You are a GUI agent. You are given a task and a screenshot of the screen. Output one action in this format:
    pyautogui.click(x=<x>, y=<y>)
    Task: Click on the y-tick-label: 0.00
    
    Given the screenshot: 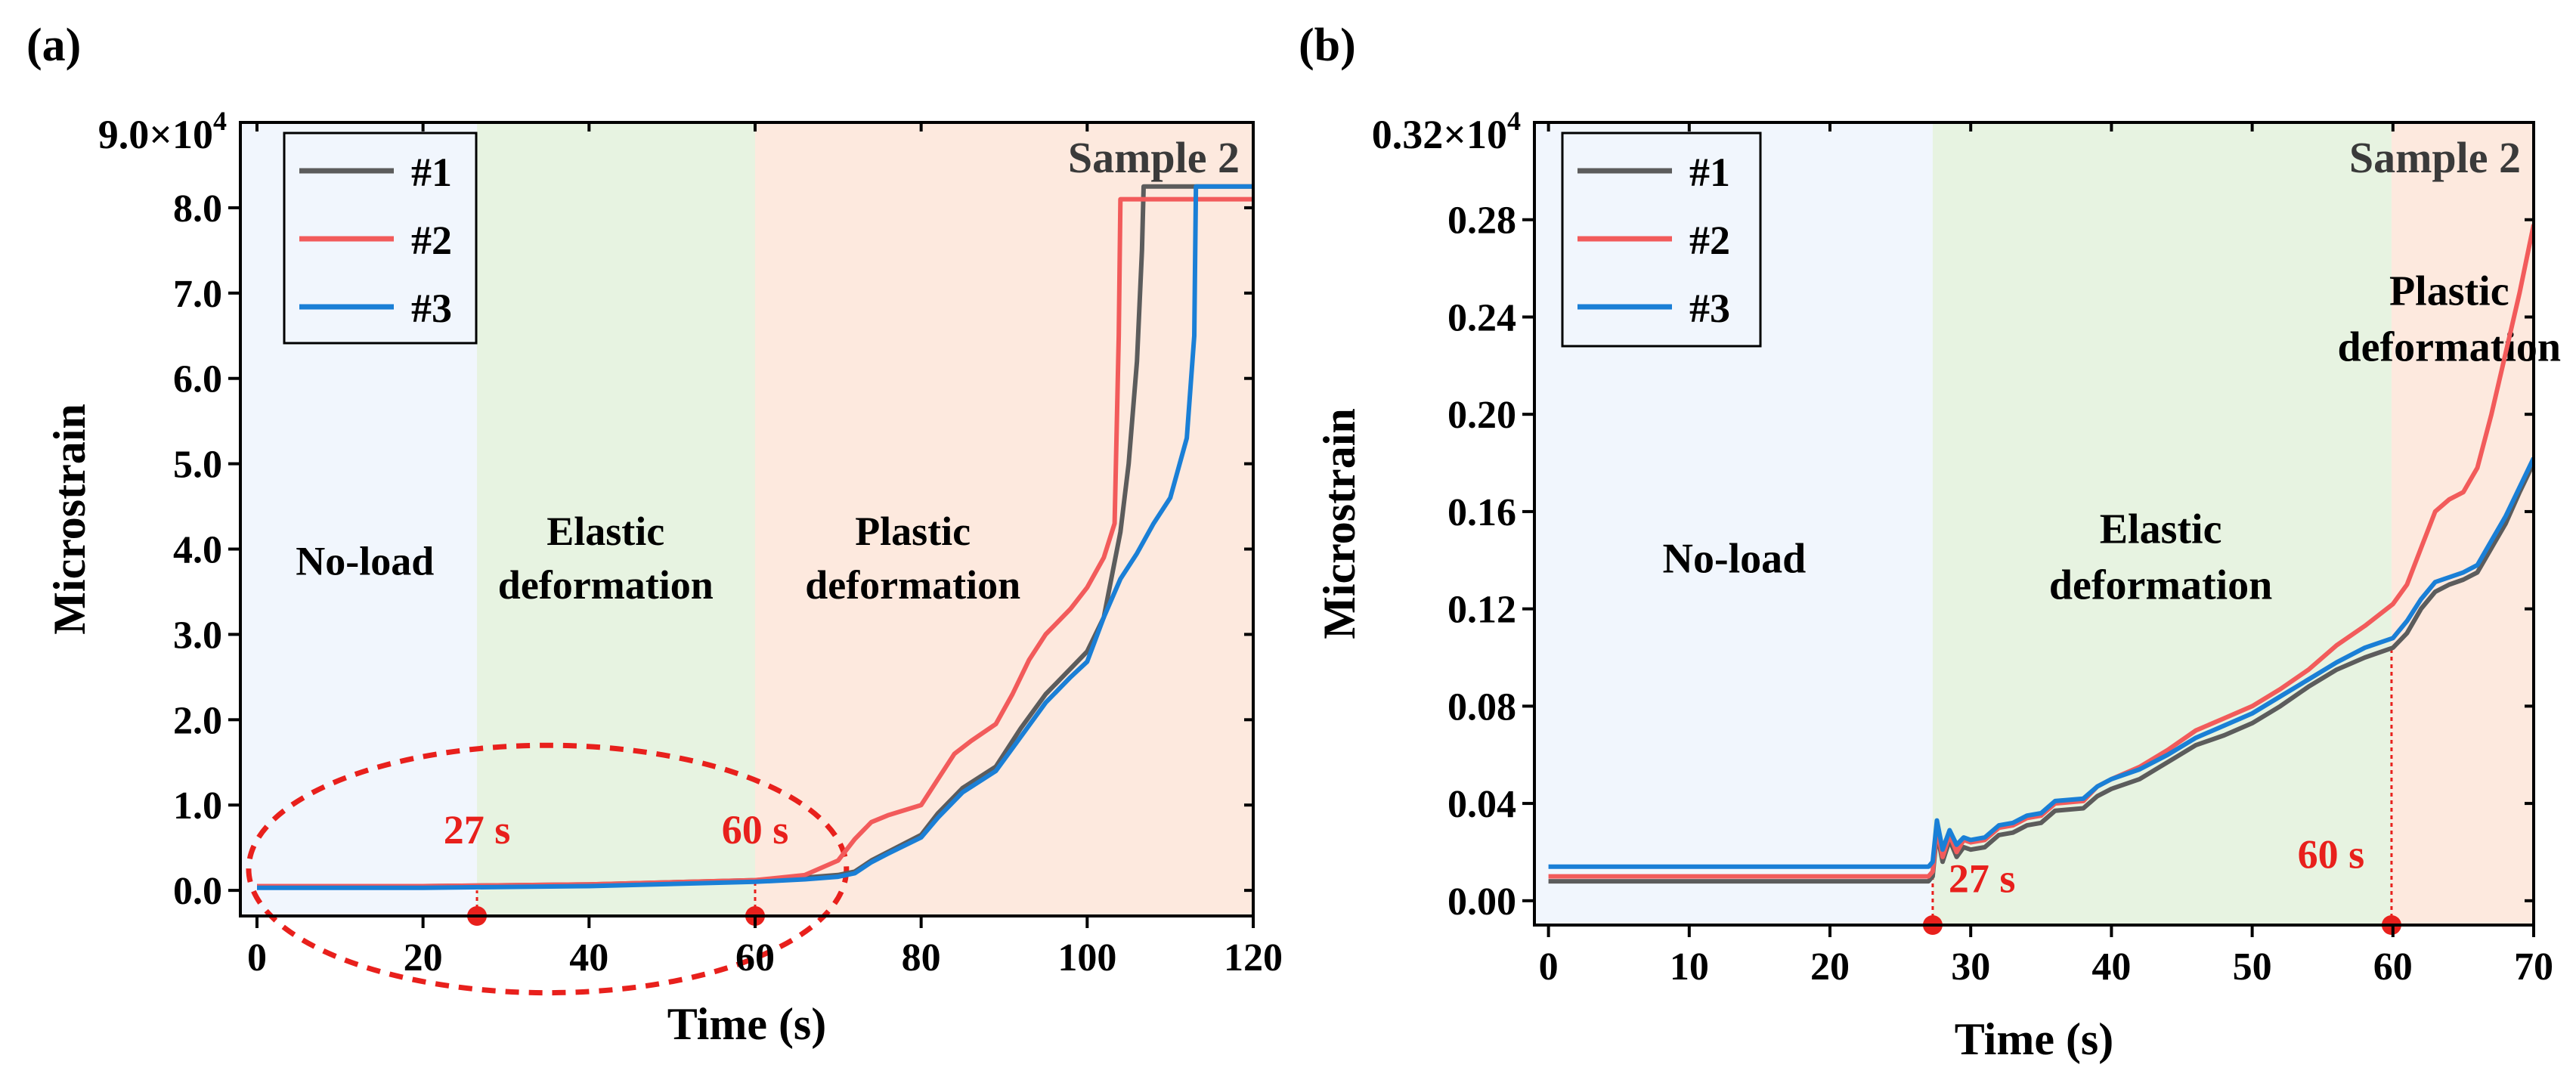 What is the action you would take?
    pyautogui.click(x=1481, y=902)
    